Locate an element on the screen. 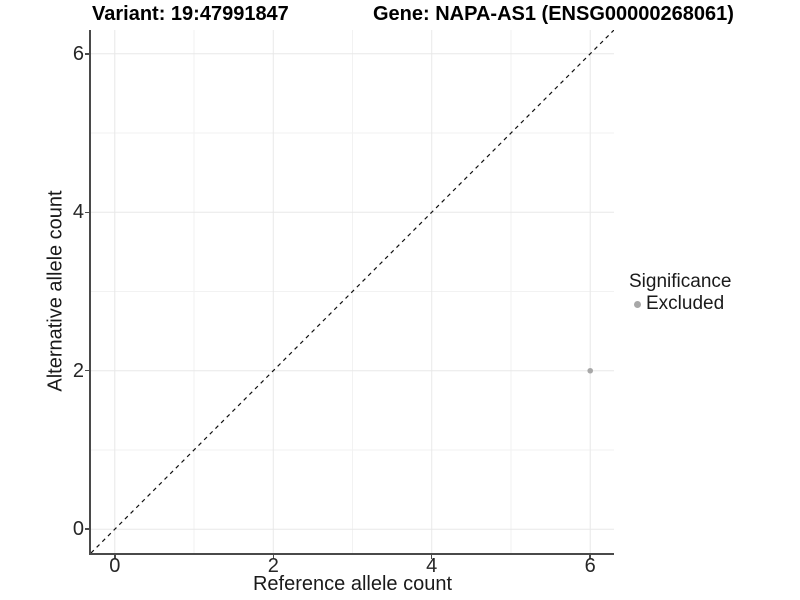 This screenshot has height=600, width=800. plot-title-variant: Variant: 19:47991847 is located at coordinates (190, 14).